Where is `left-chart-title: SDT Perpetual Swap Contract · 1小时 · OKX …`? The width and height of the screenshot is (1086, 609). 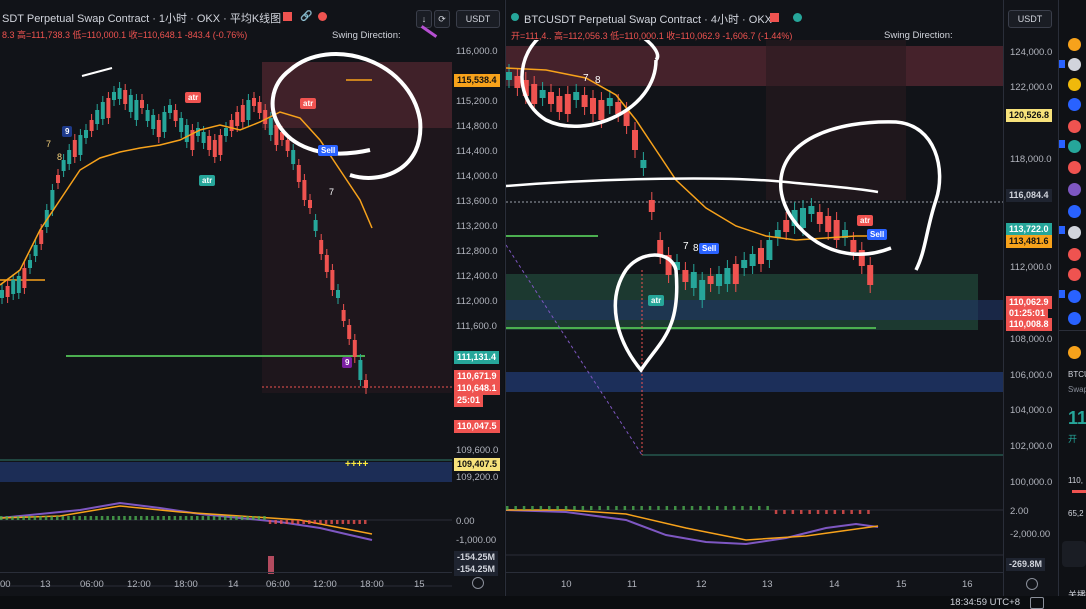 left-chart-title: SDT Perpetual Swap Contract · 1小时 · OKX … is located at coordinates (142, 19).